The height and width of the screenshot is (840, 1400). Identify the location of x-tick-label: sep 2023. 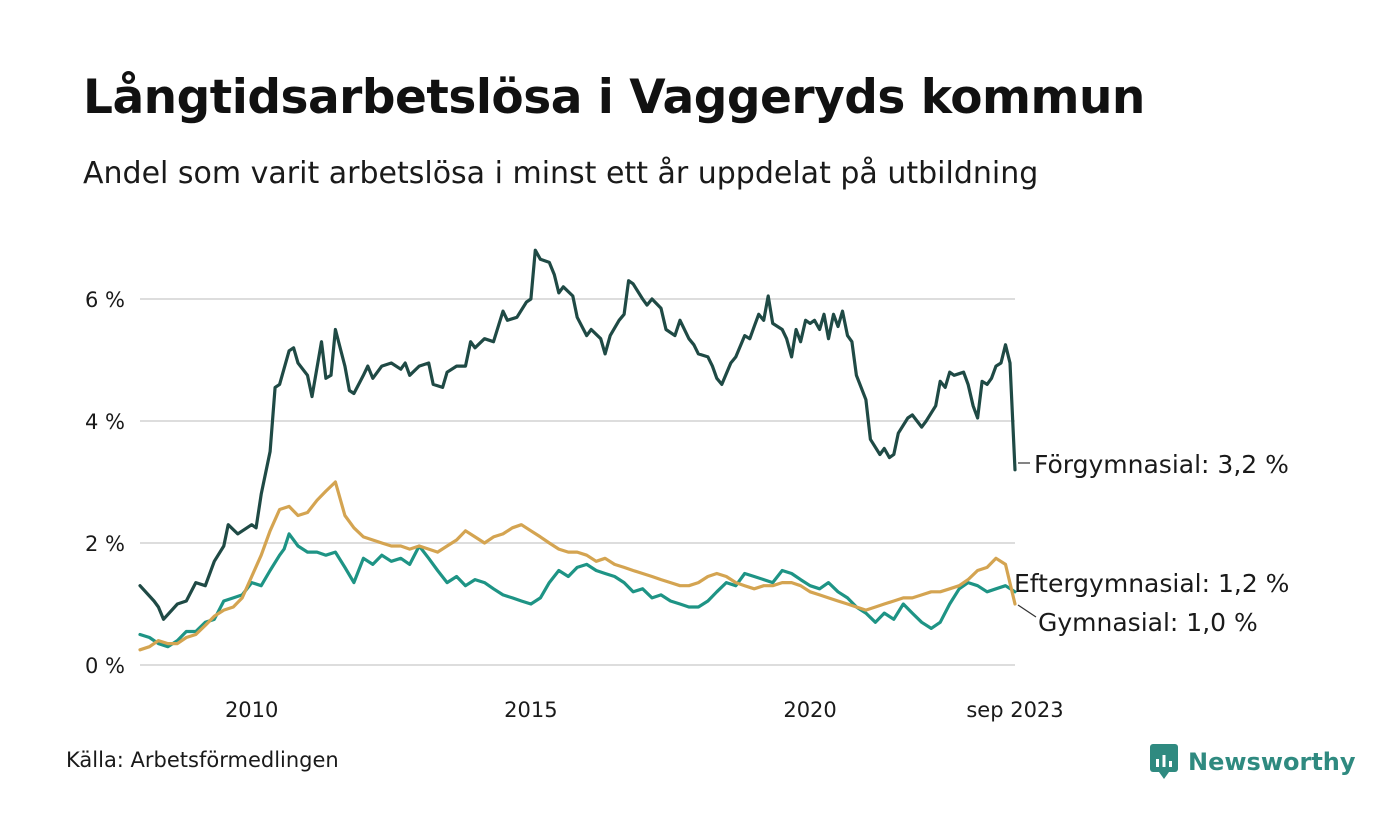
(1014, 710).